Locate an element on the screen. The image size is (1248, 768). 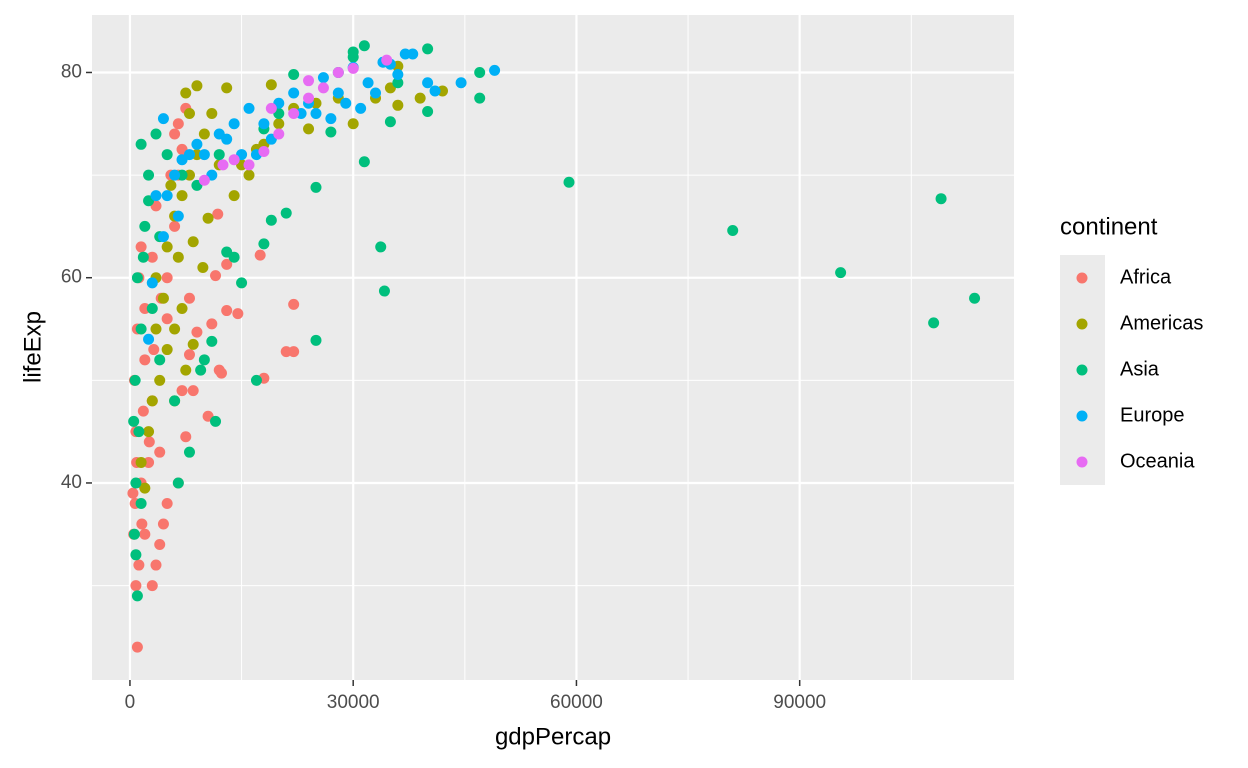
y-tick-label: 40 is located at coordinates (71, 482).